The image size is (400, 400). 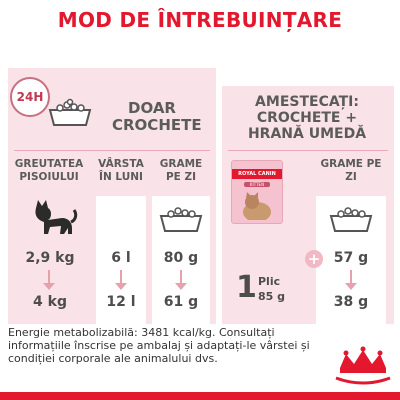 I want to click on wet-food-pouch-image: ROYAL CANIN KITTEN, so click(x=257, y=192).